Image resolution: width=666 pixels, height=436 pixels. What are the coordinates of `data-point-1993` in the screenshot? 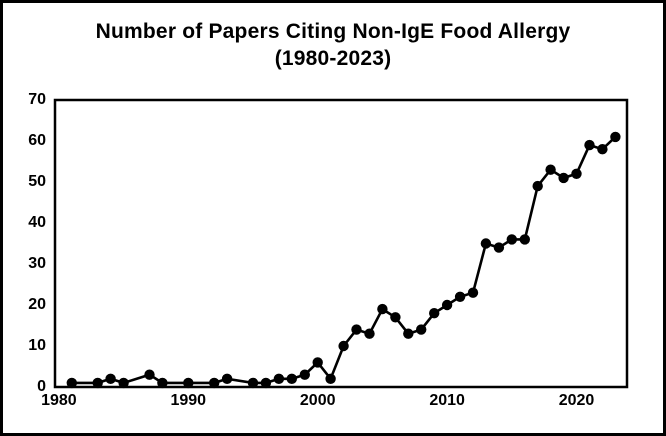 It's located at (227, 378).